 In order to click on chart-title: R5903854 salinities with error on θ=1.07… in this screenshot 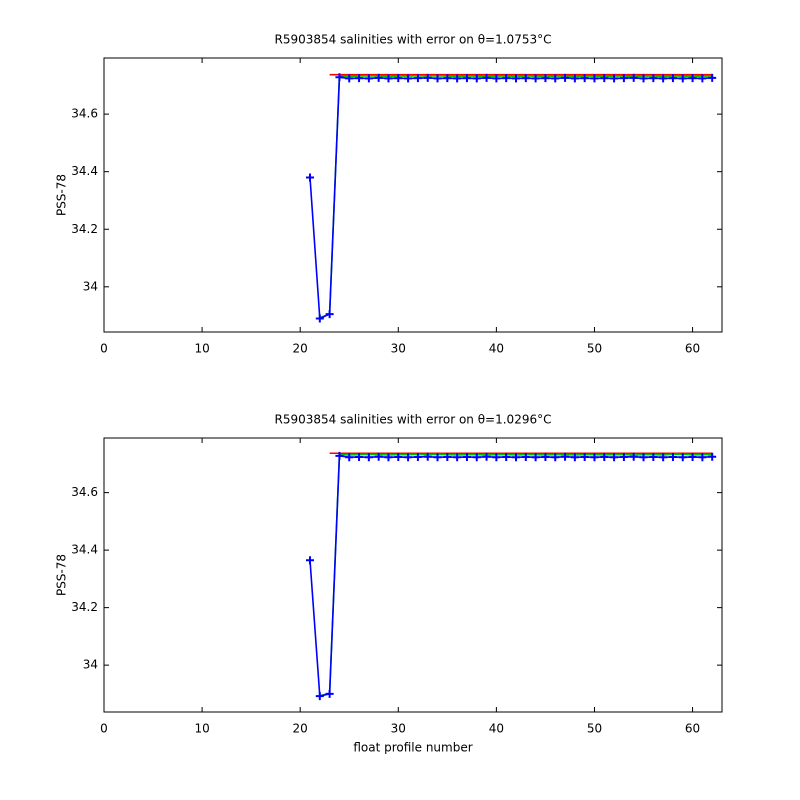, I will do `click(413, 40)`.